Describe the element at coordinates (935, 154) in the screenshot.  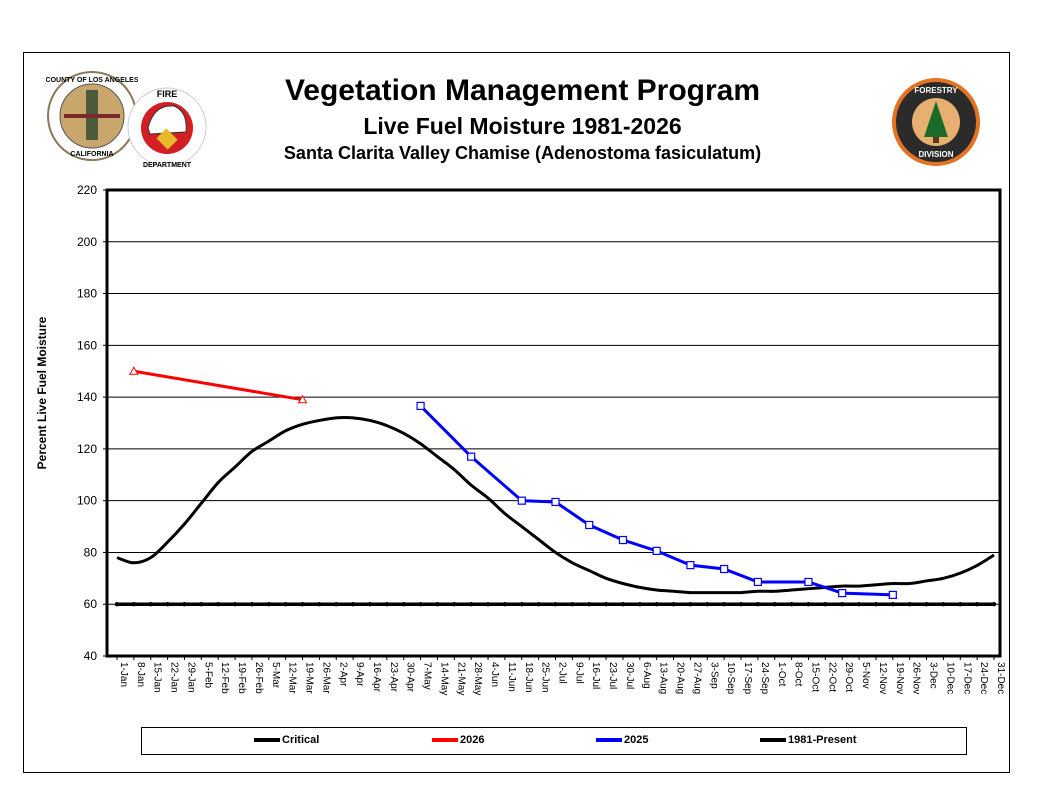
I see `svg-text: DIVISION` at that location.